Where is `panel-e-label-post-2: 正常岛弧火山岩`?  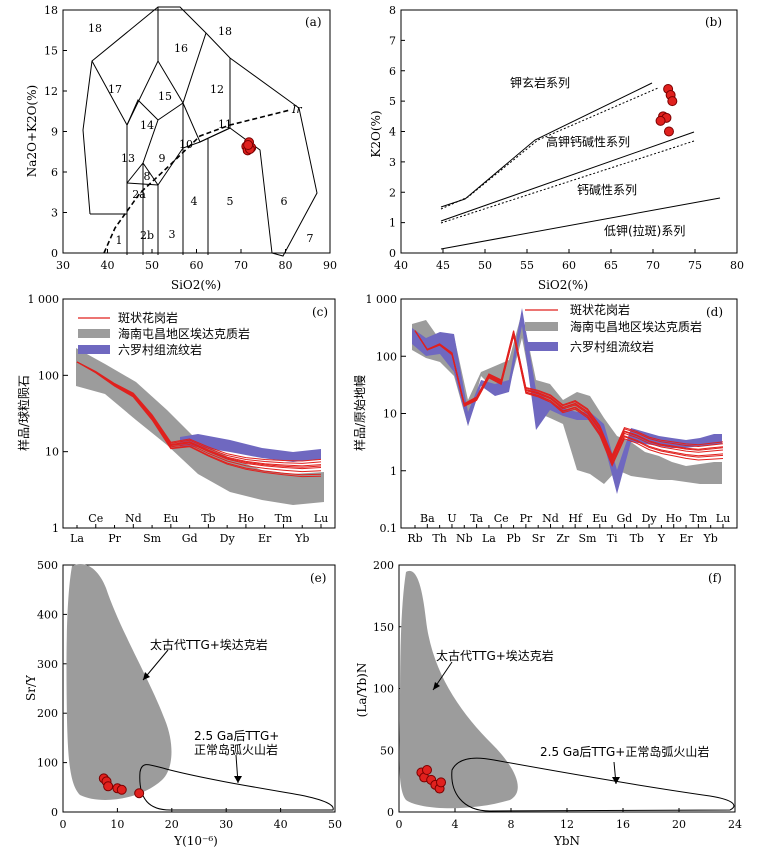
panel-e-label-post-2: 正常岛弧火山岩 is located at coordinates (236, 749).